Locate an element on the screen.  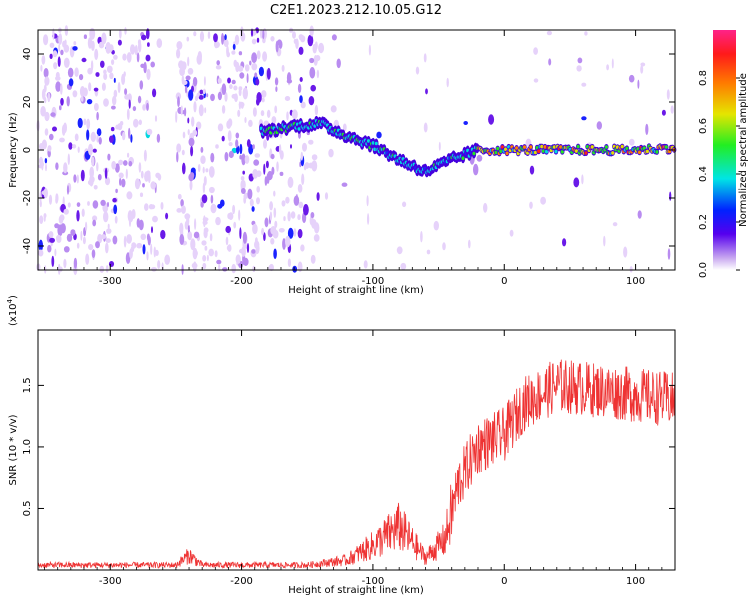
snr-x-tick-label: -100 is located at coordinates (373, 581).